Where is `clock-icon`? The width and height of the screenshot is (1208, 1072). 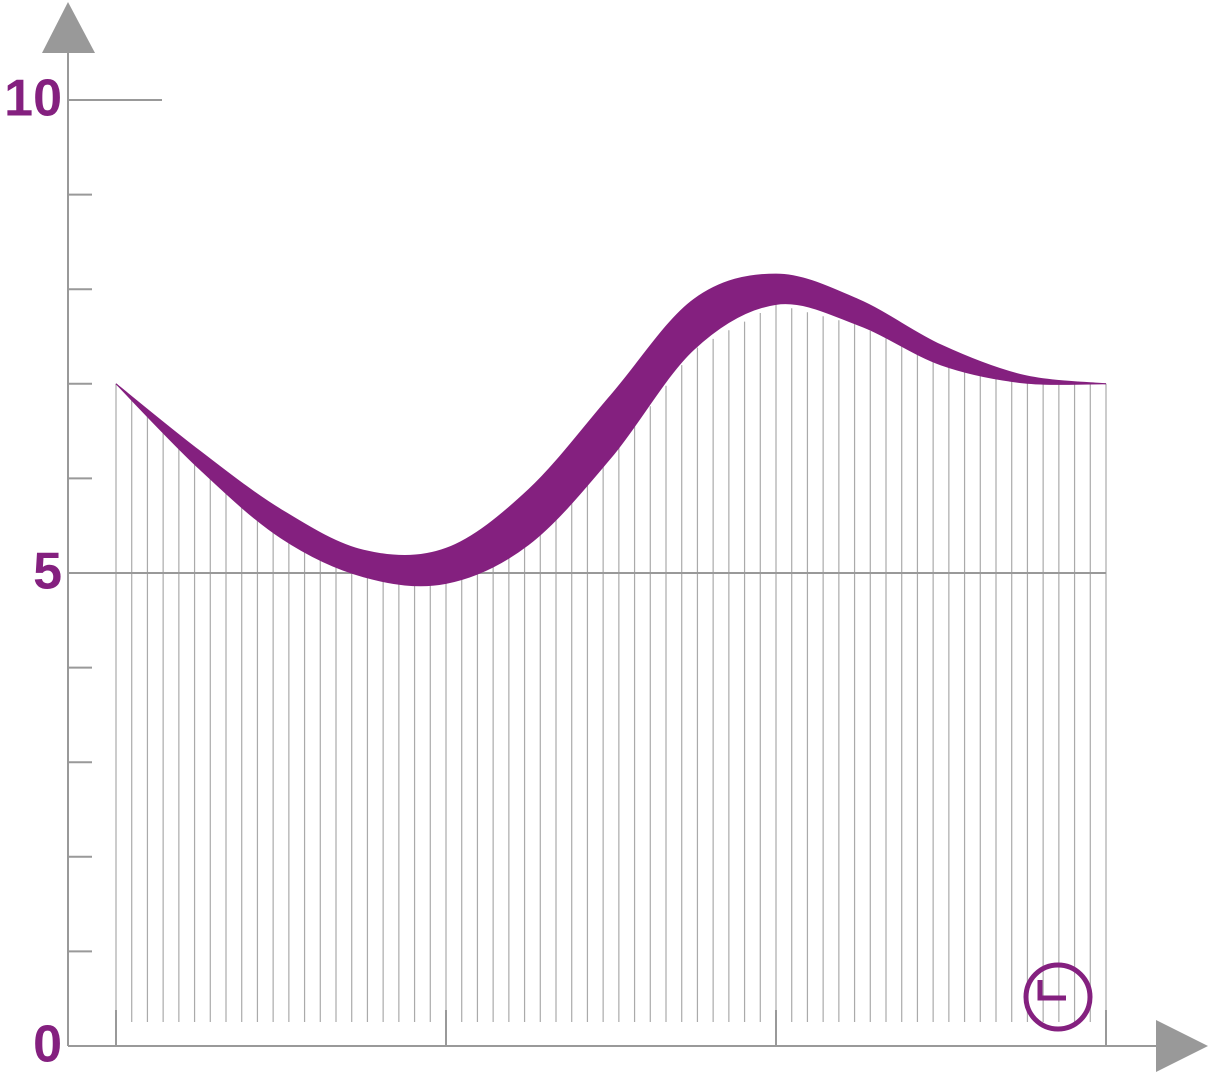
clock-icon is located at coordinates (1058, 997).